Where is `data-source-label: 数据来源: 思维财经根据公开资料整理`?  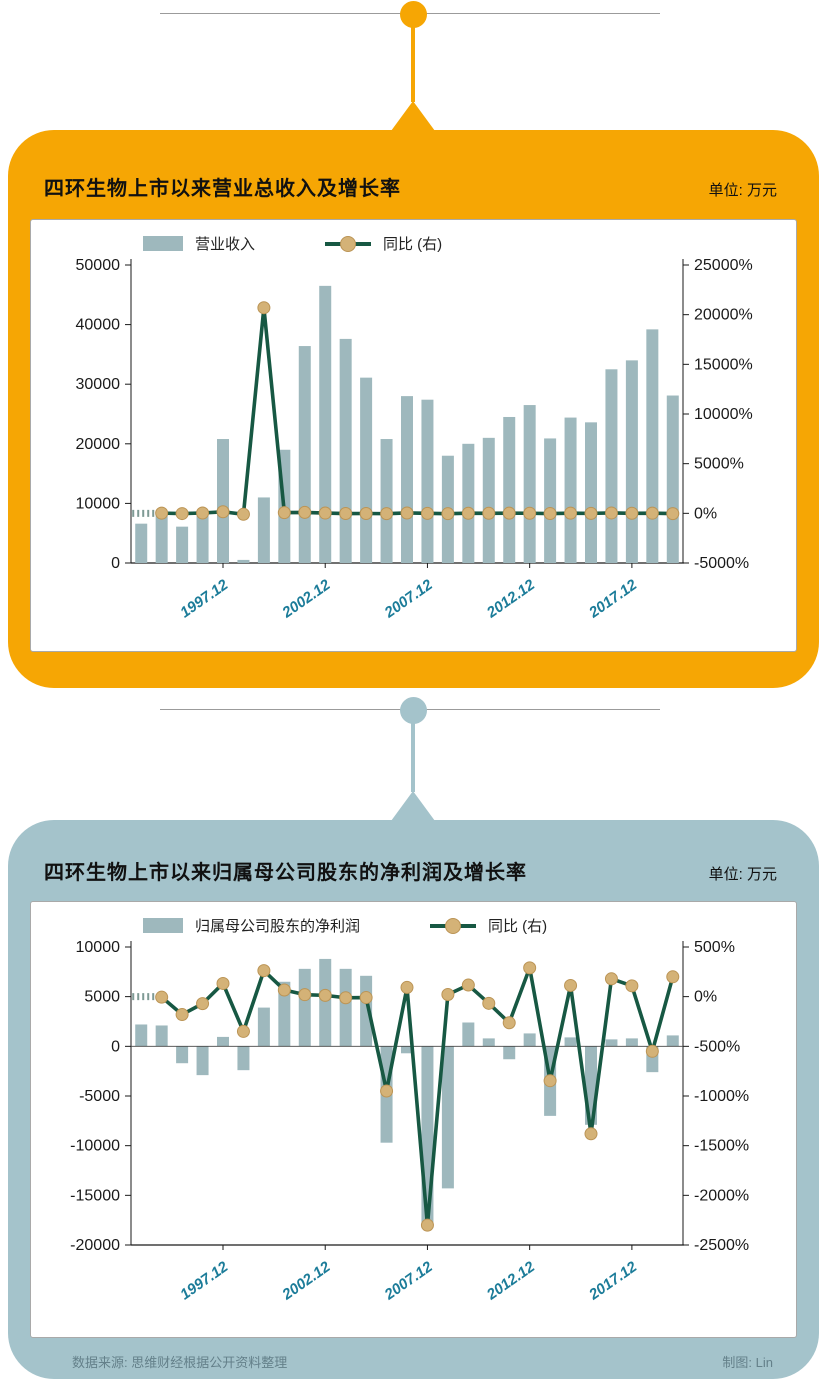 data-source-label: 数据来源: 思维财经根据公开资料整理 is located at coordinates (180, 1362).